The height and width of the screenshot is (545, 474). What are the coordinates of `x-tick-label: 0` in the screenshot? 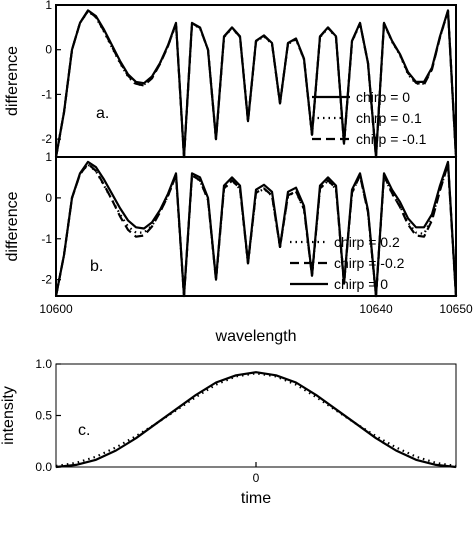 It's located at (256, 478).